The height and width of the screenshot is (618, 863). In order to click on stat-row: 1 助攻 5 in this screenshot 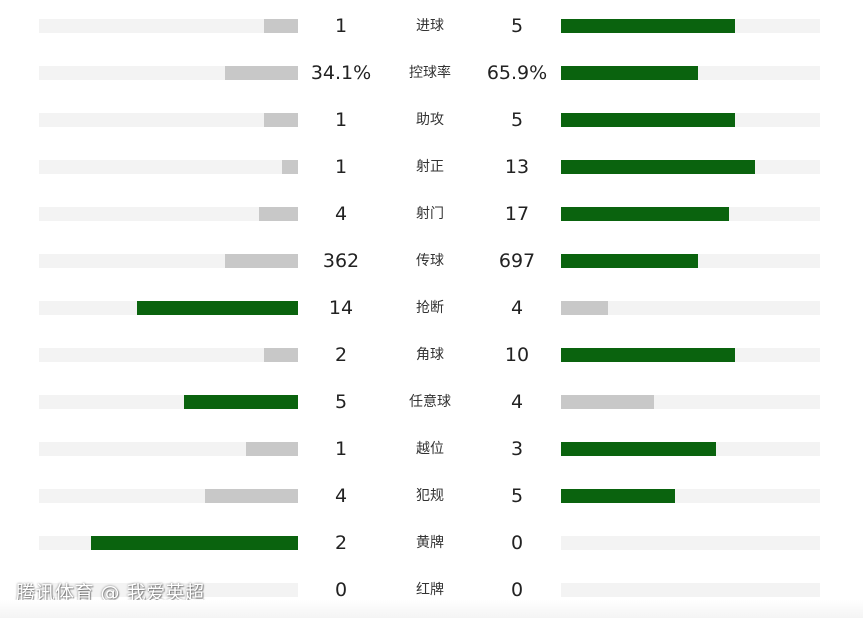, I will do `click(431, 120)`.